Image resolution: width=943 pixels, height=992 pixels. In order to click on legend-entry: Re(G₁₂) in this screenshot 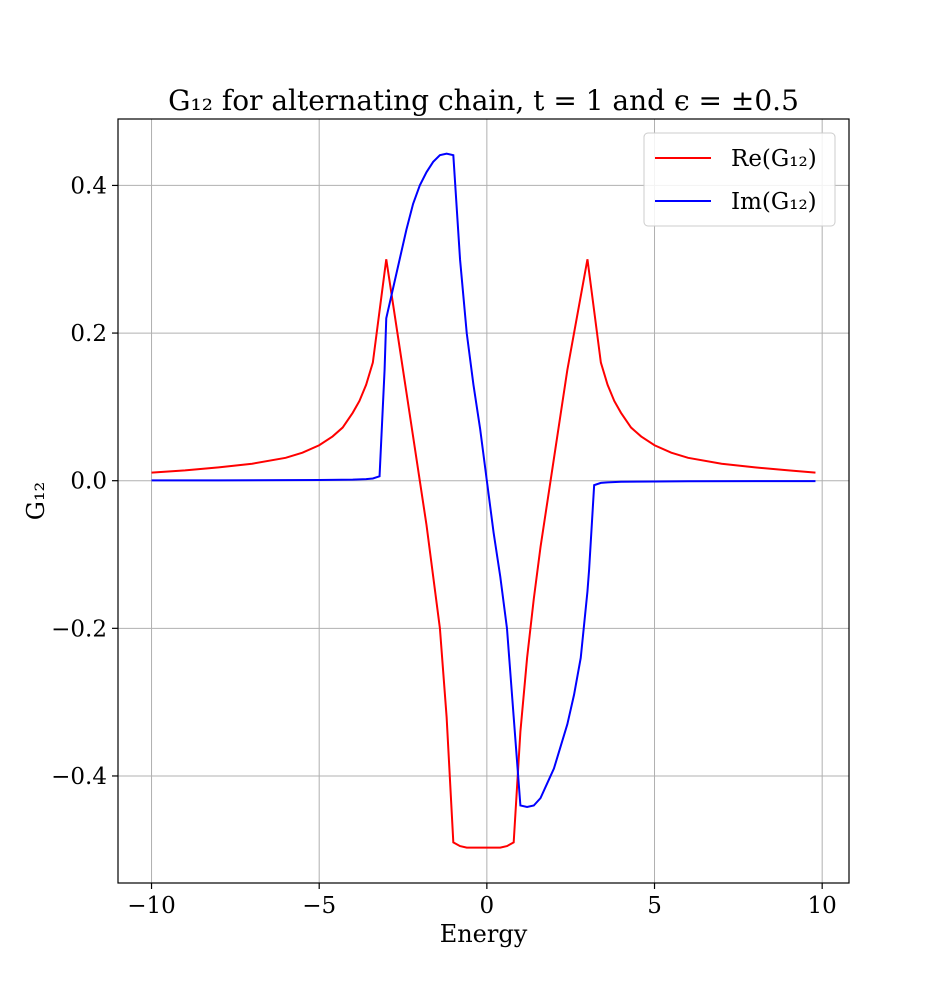, I will do `click(774, 159)`.